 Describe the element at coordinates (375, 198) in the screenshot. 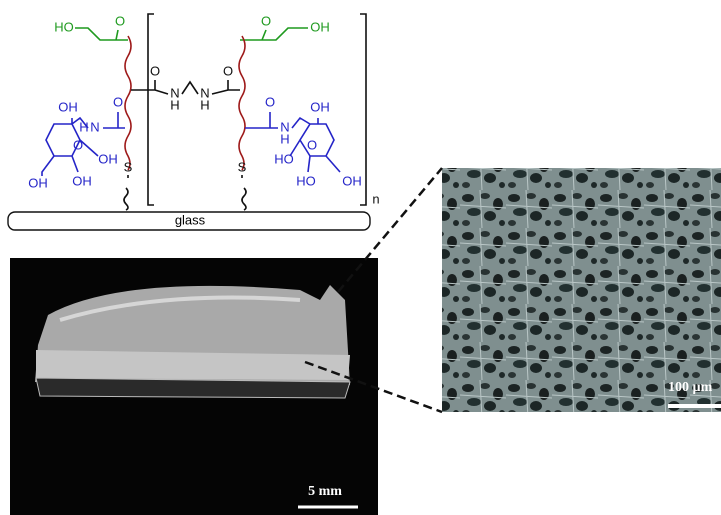

I see `atom-label: n` at that location.